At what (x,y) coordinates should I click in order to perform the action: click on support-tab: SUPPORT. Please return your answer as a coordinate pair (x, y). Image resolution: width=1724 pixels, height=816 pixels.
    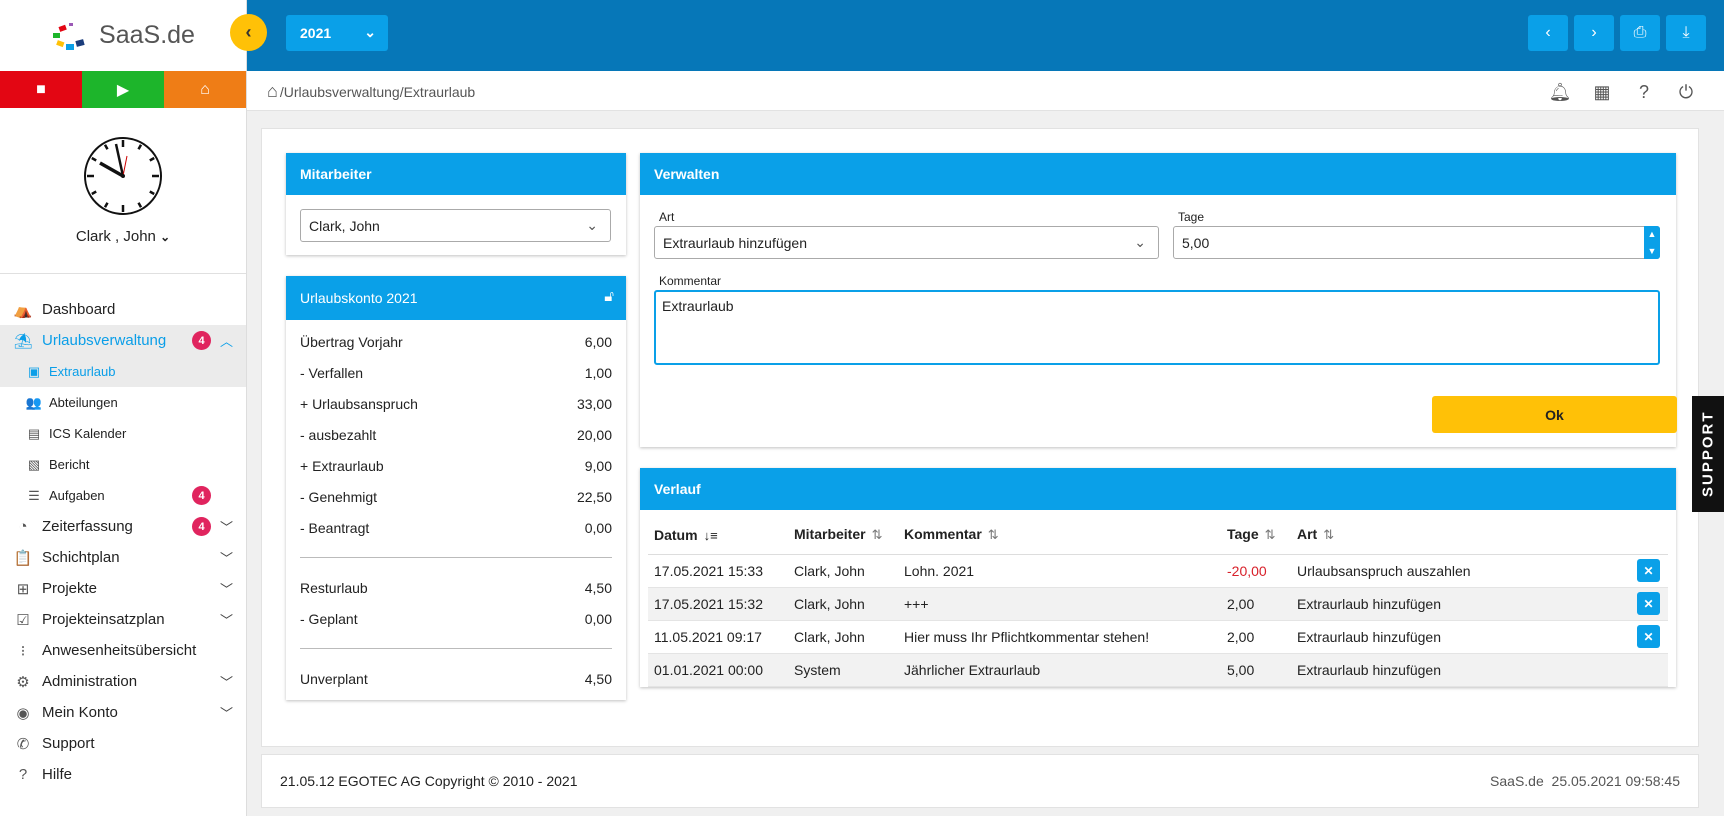
    Looking at the image, I should click on (1708, 454).